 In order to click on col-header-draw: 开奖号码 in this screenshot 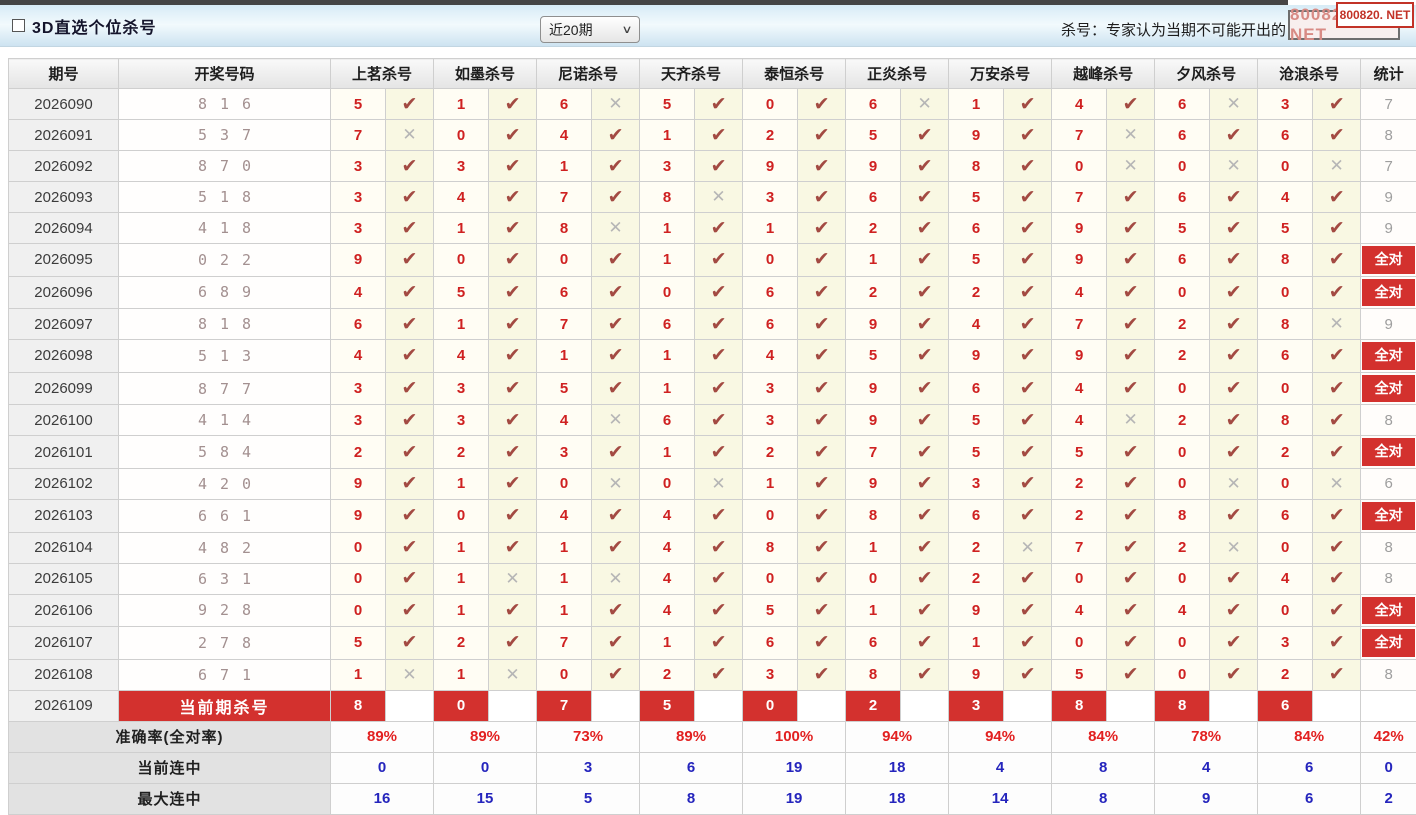, I will do `click(225, 74)`.